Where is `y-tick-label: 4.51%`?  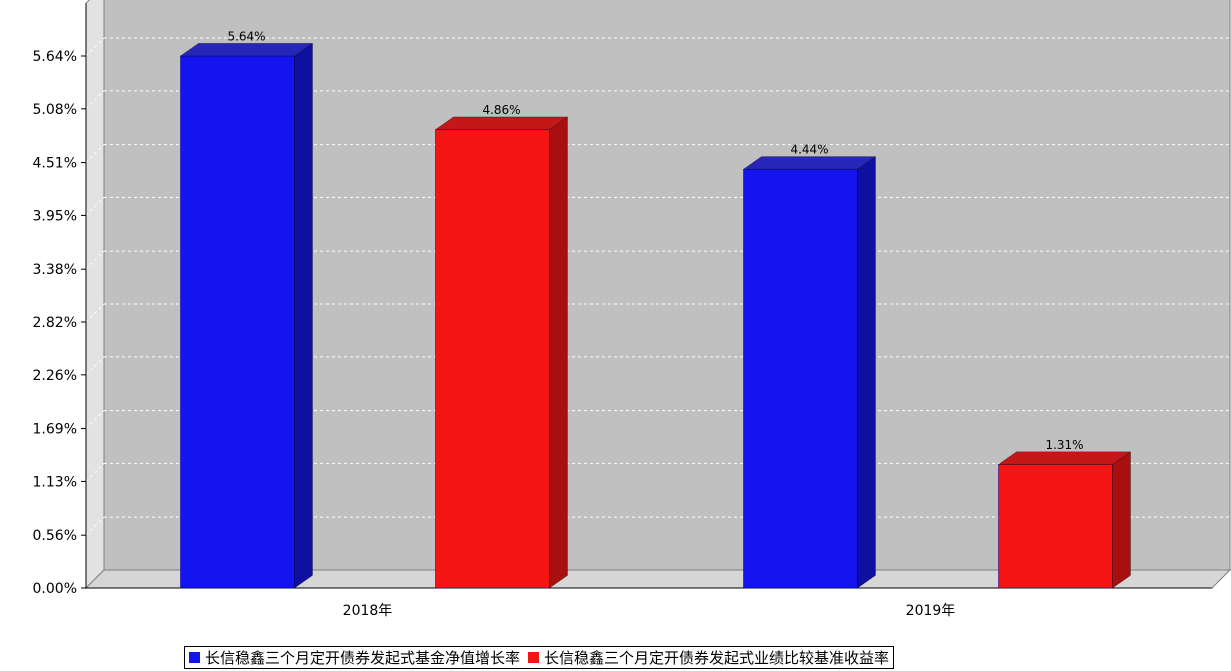 y-tick-label: 4.51% is located at coordinates (55, 164).